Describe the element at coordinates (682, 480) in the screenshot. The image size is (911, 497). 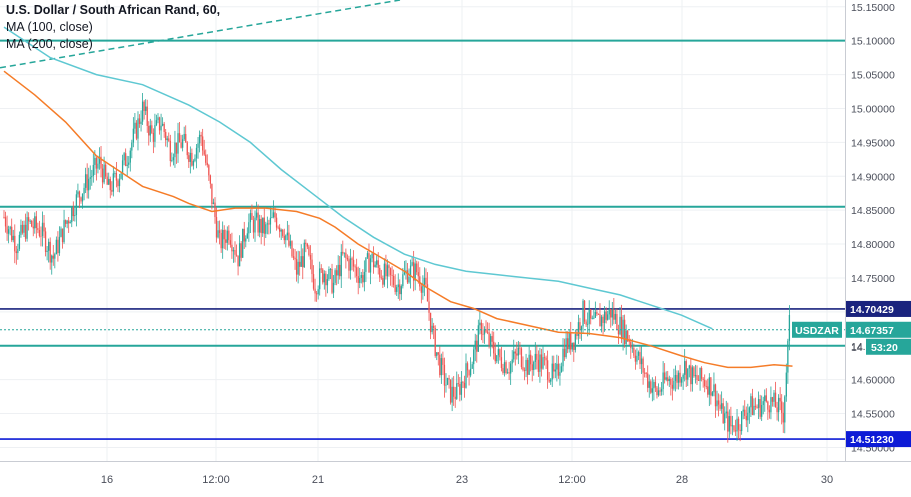
I see `time-tick-label: 28` at that location.